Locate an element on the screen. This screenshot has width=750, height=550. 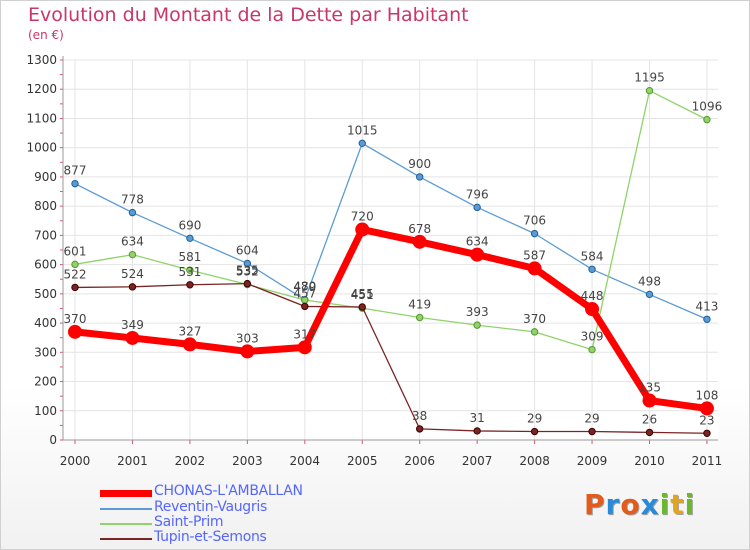
data-label: 38 is located at coordinates (419, 416).